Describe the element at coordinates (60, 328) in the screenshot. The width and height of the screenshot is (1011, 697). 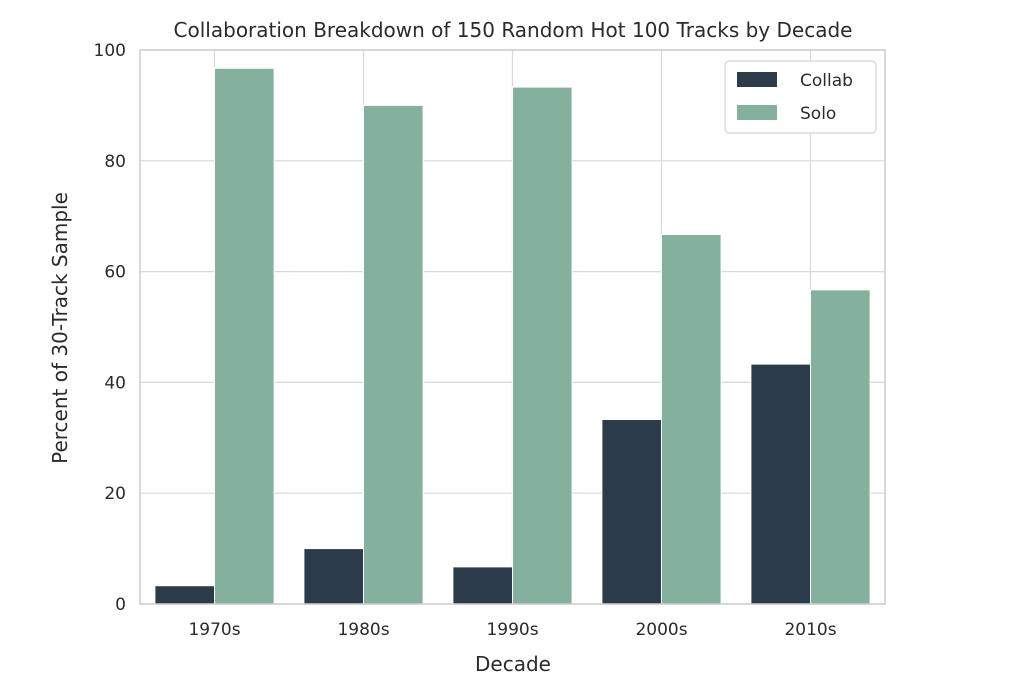
I see `y-axis-label: Percent of 30-Track Sample` at that location.